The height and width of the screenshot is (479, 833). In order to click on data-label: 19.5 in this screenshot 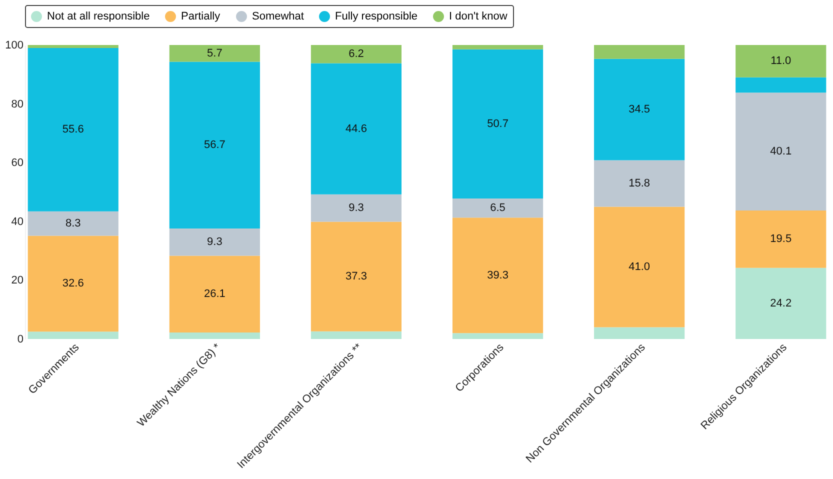, I will do `click(781, 239)`.